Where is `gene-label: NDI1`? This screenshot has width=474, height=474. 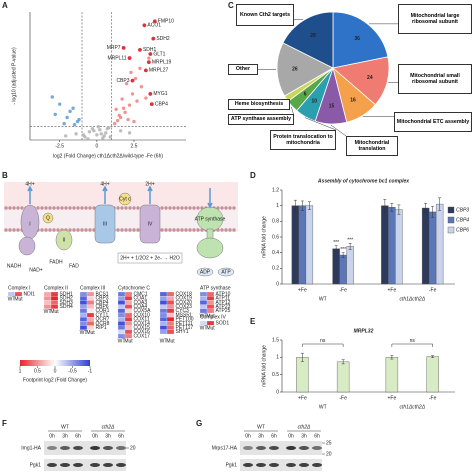
gene-label: NDI1 is located at coordinates (30, 294).